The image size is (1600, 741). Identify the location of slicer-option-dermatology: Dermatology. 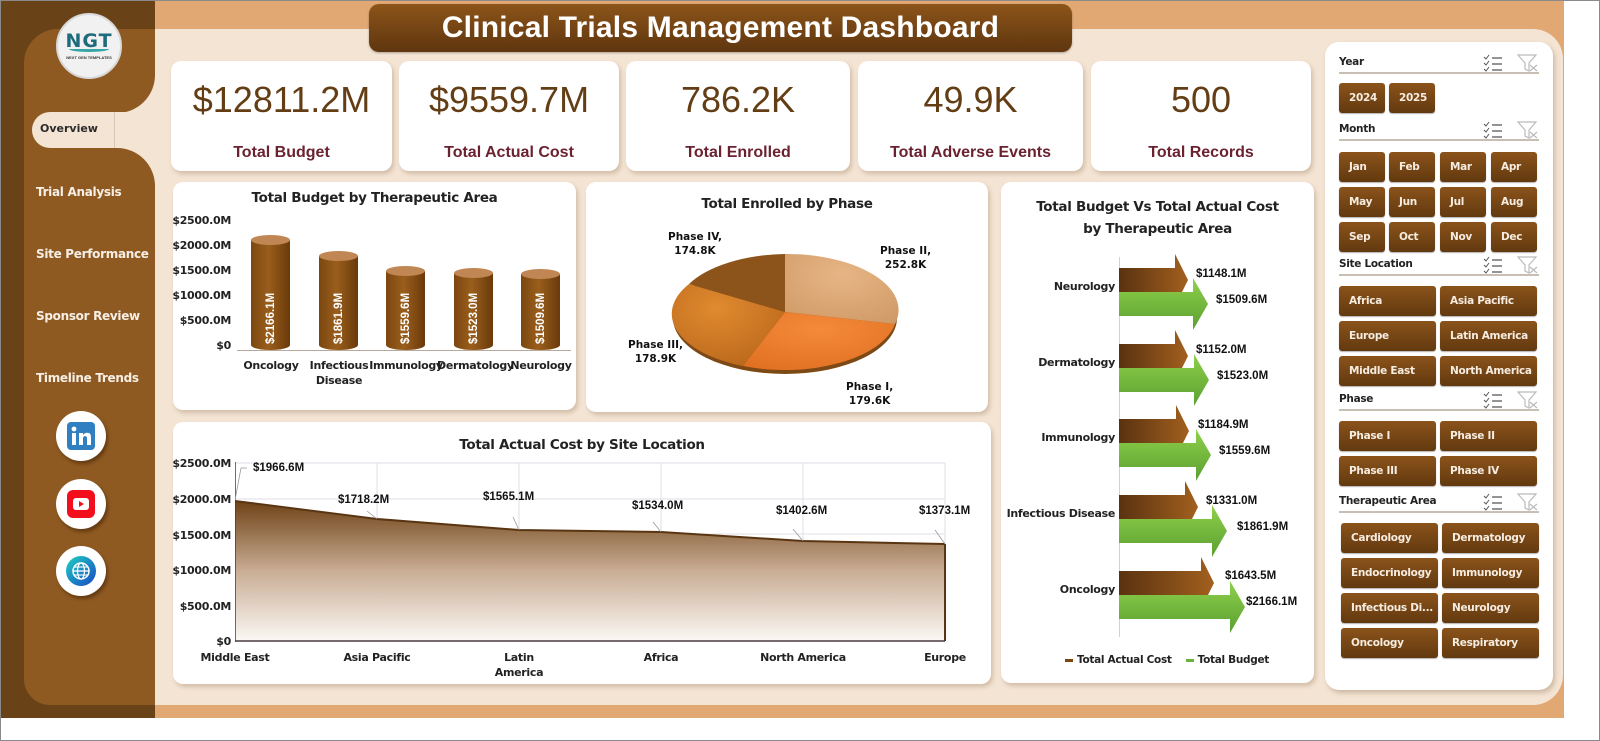
(1490, 538).